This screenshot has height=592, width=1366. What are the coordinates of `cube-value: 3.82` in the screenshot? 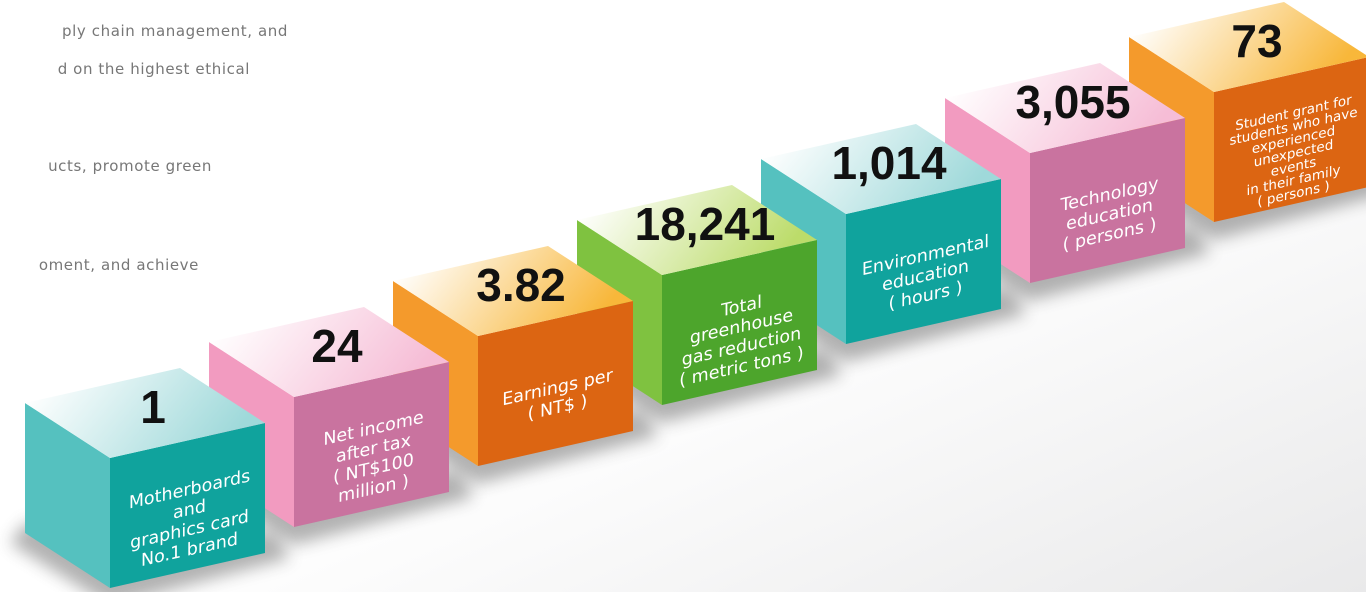 It's located at (521, 285).